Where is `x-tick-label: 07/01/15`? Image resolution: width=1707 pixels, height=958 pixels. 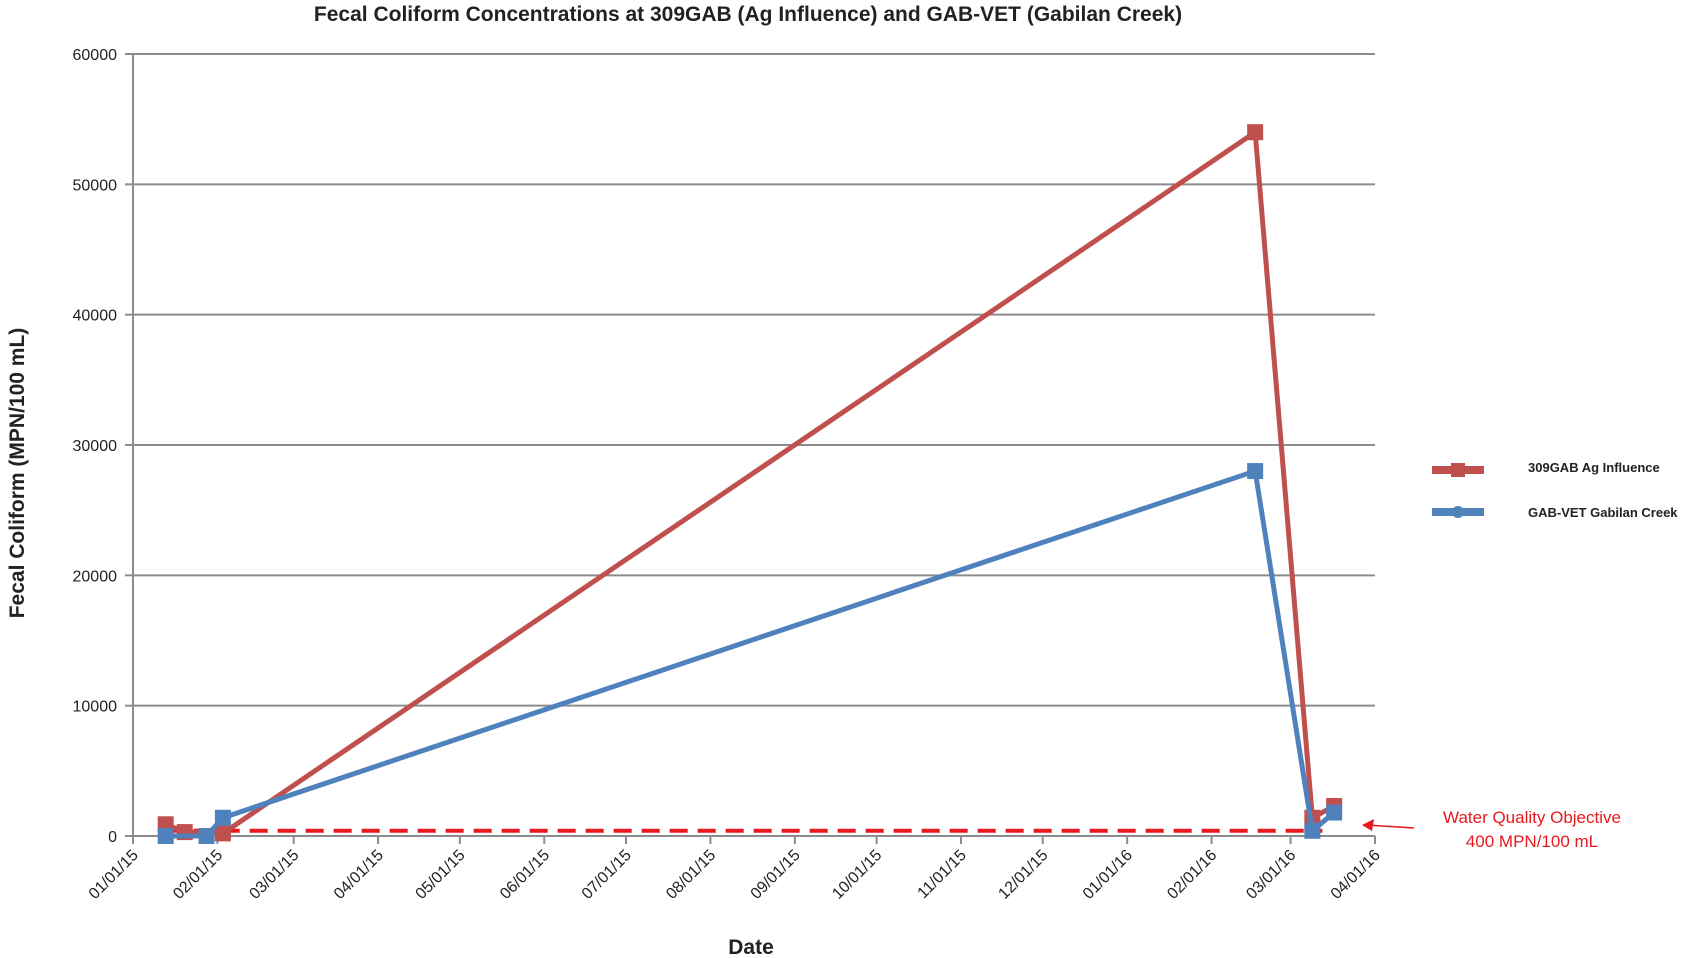
x-tick-label: 07/01/15 is located at coordinates (607, 875).